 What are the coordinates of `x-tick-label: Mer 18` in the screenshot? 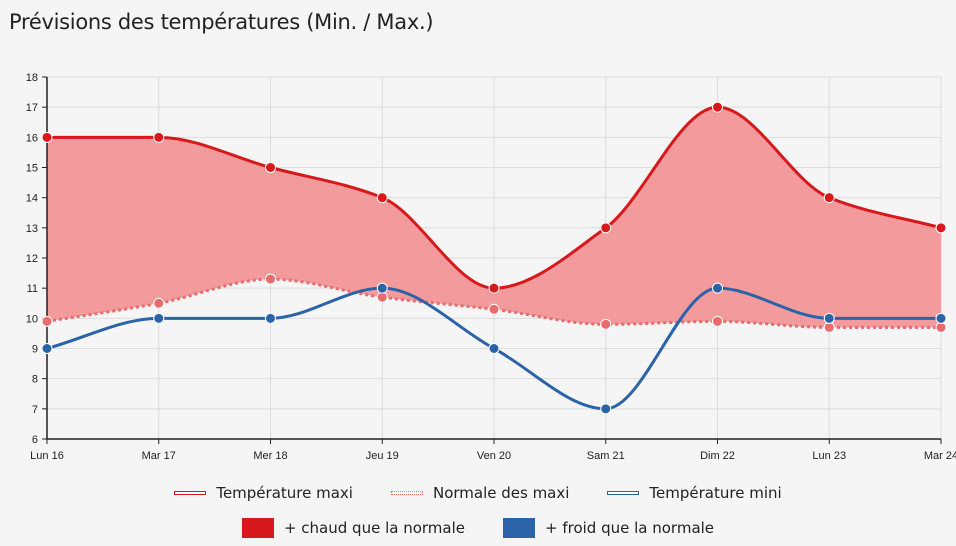 It's located at (270, 456).